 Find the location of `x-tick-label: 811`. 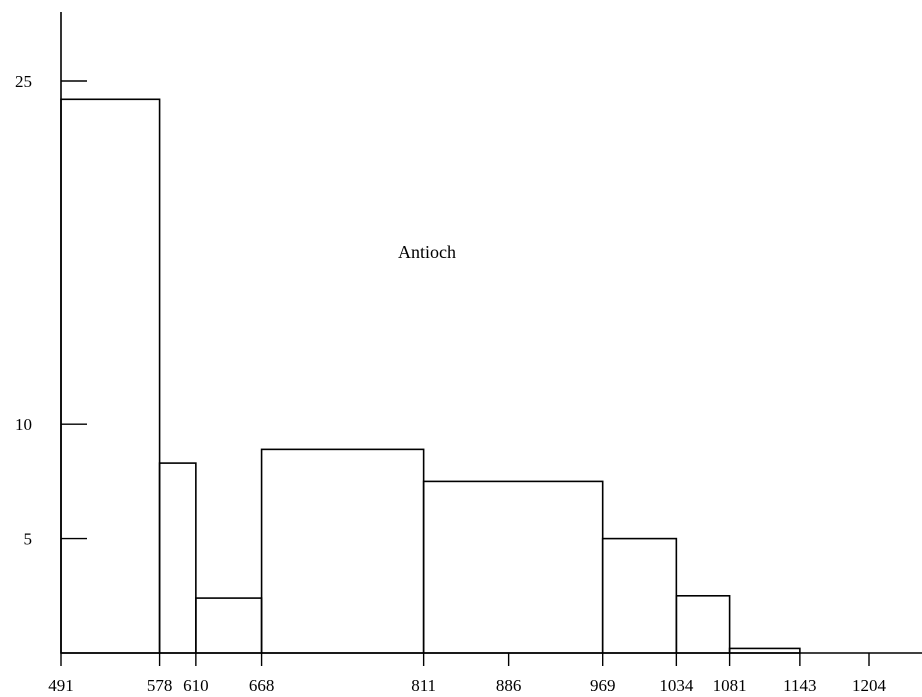

x-tick-label: 811 is located at coordinates (423, 685).